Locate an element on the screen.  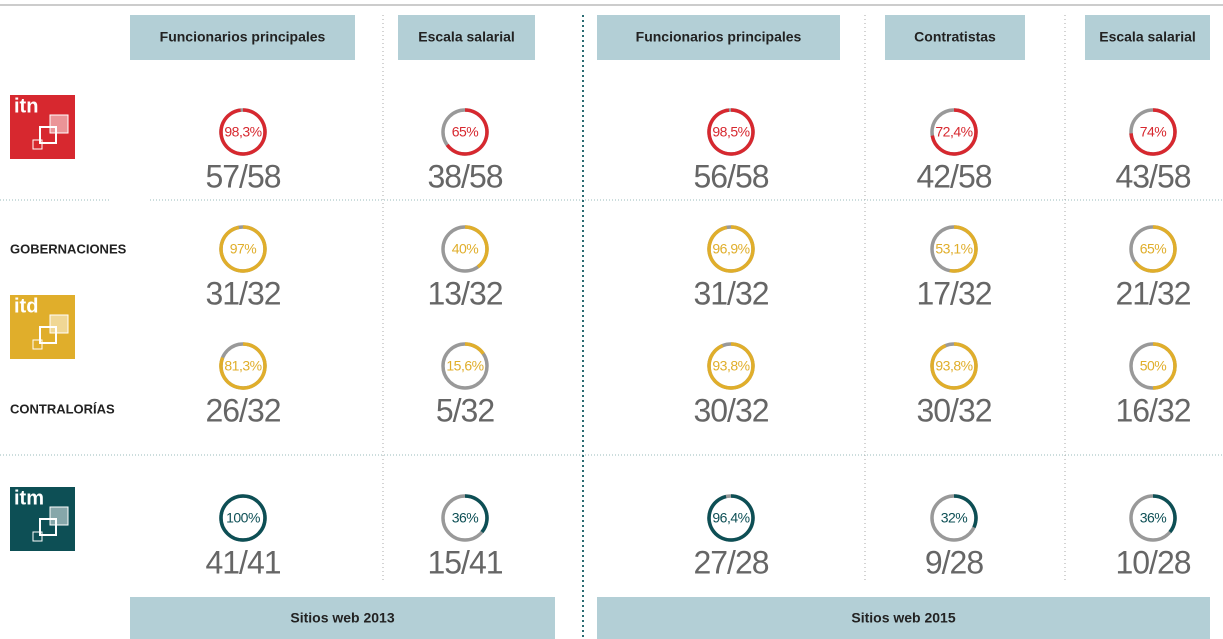
footer-label: Sitios web 2013 is located at coordinates (342, 618).